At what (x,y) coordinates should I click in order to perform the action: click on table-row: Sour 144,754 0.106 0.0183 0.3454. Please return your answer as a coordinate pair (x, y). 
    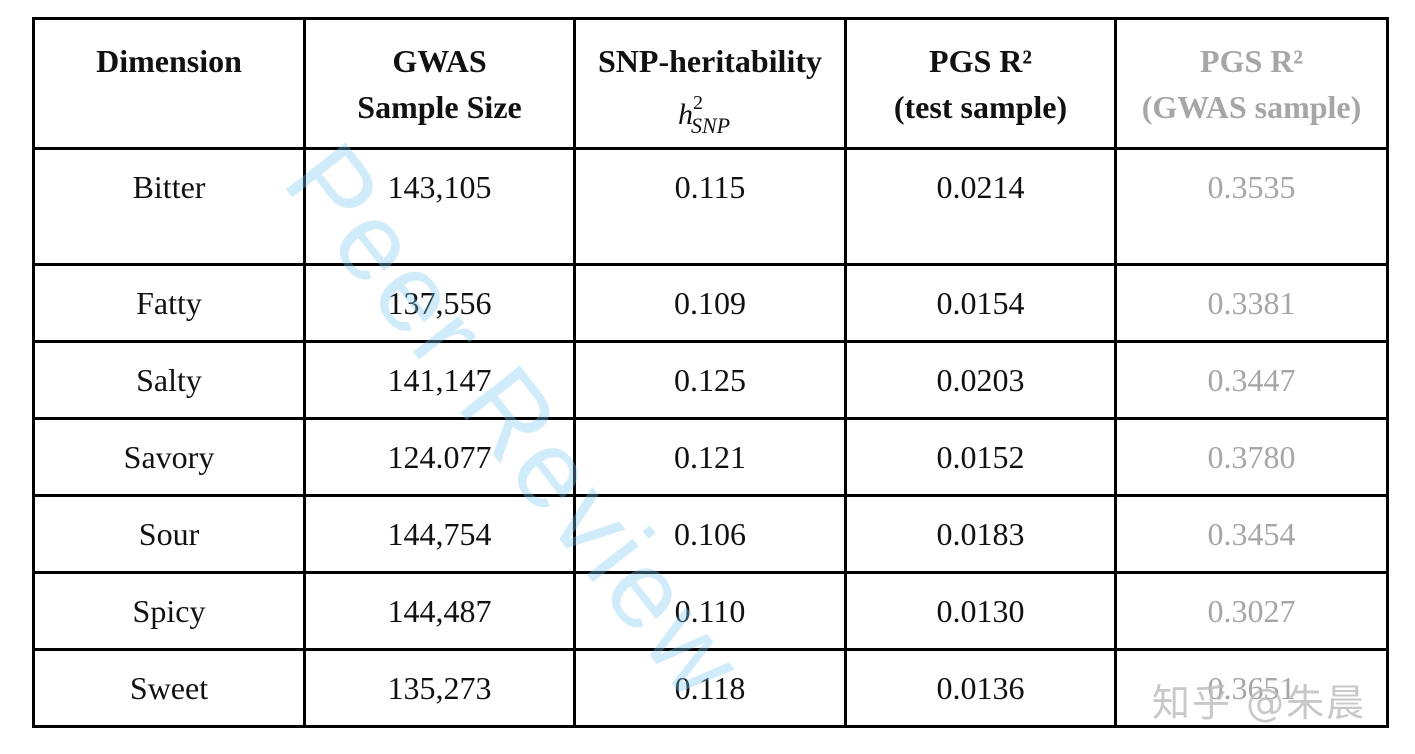
    Looking at the image, I should click on (710, 534).